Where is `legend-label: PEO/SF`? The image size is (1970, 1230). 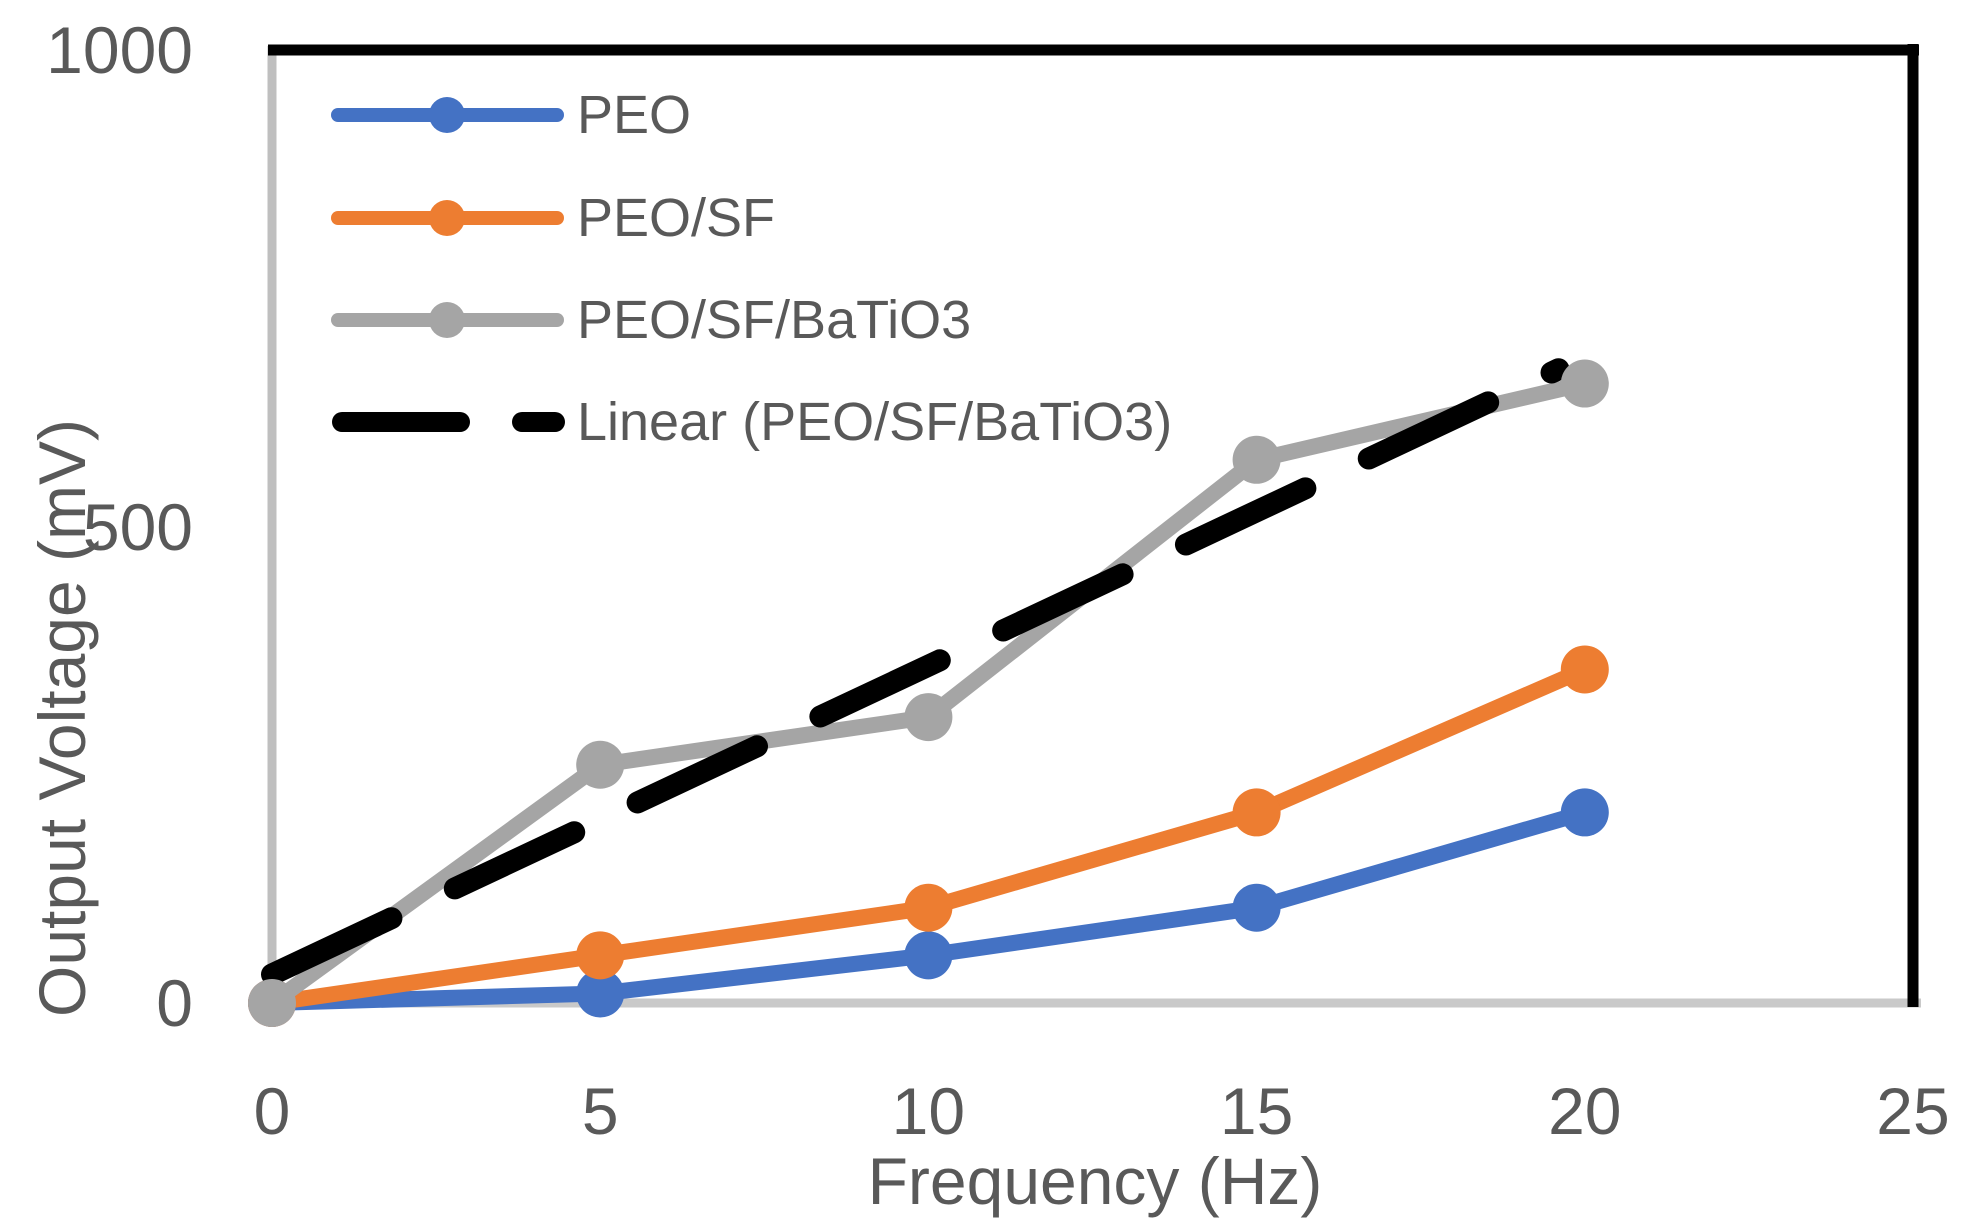
legend-label: PEO/SF is located at coordinates (676, 218).